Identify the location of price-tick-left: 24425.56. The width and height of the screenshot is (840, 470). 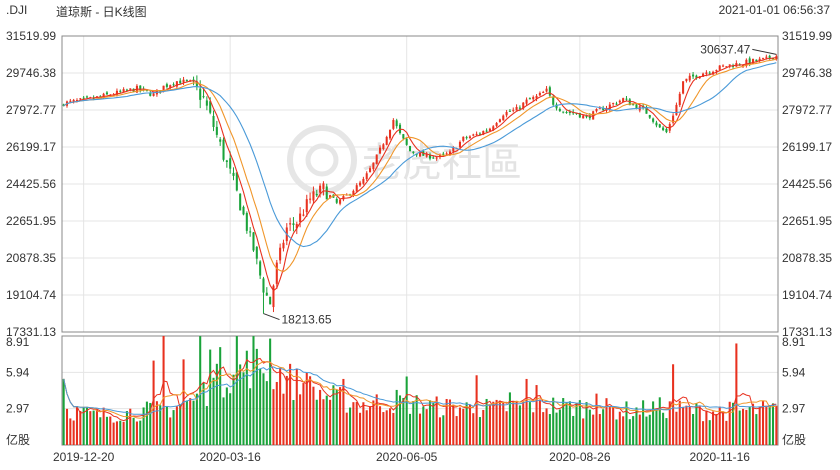
(31, 184).